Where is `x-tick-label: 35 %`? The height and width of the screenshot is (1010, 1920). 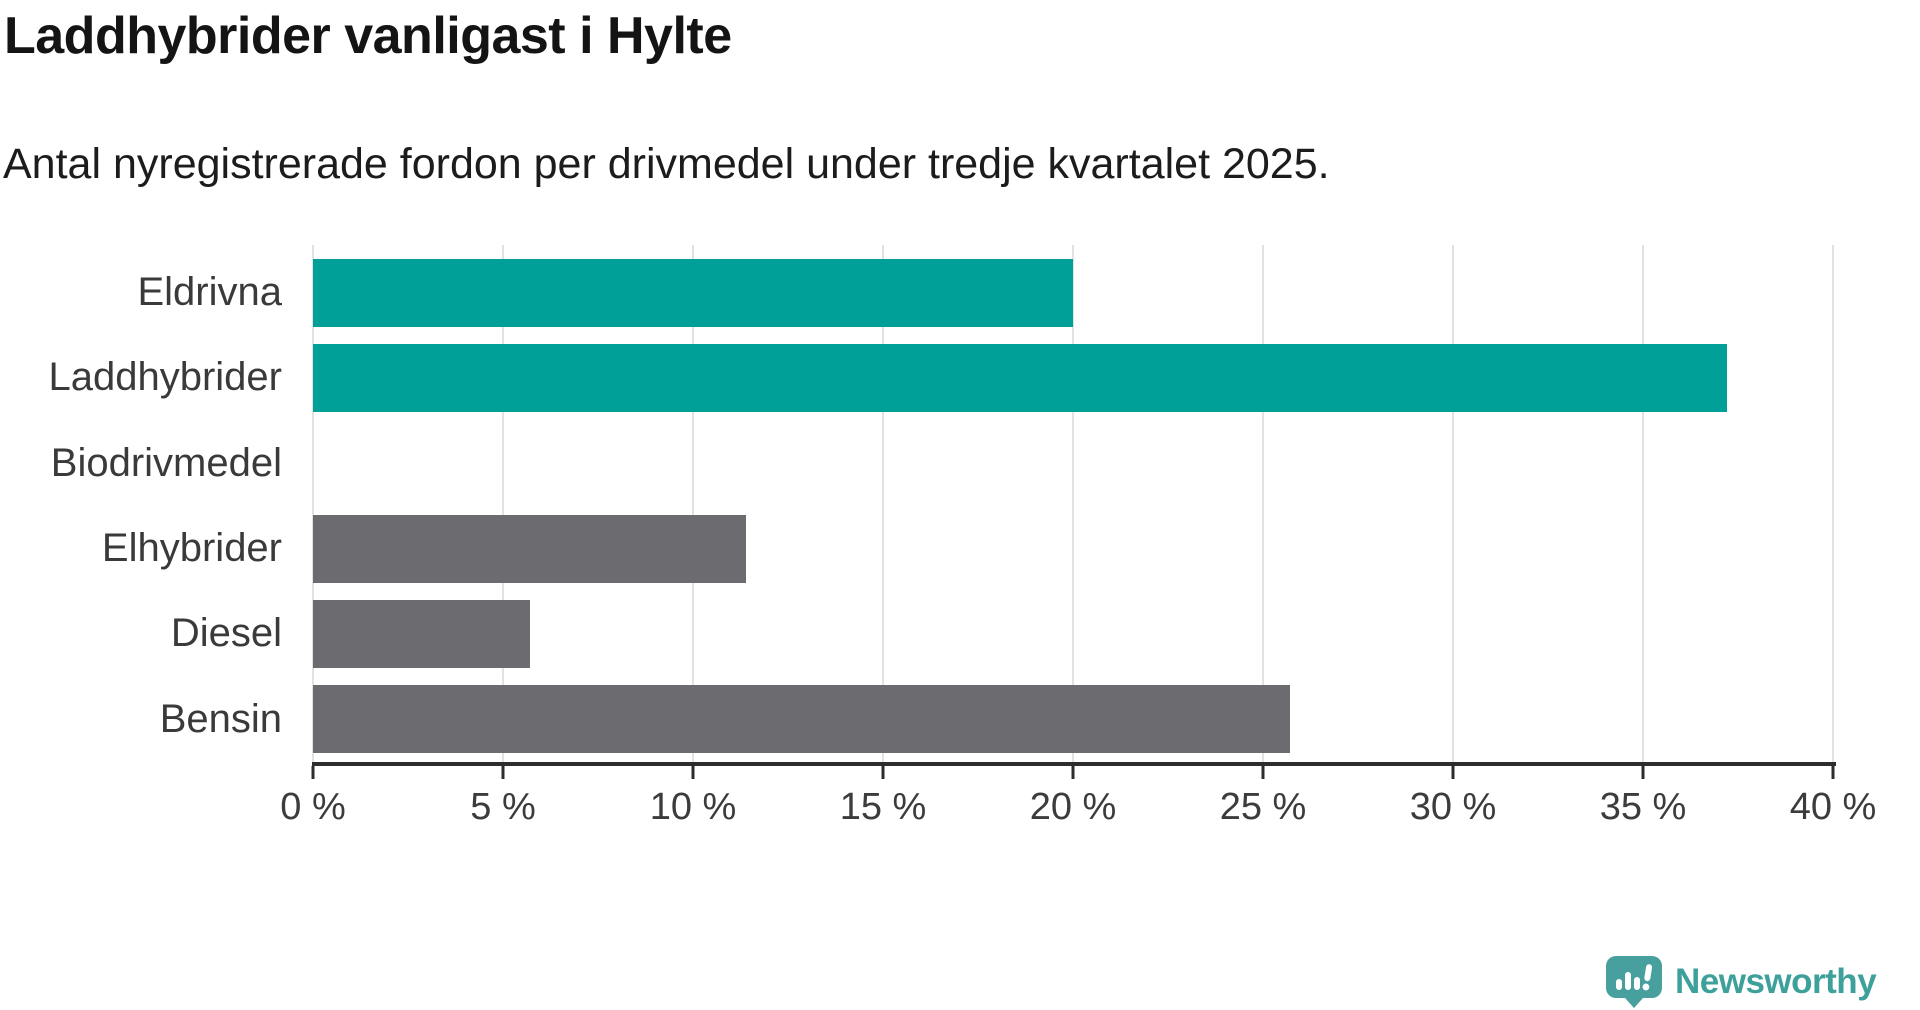
x-tick-label: 35 % is located at coordinates (1643, 807).